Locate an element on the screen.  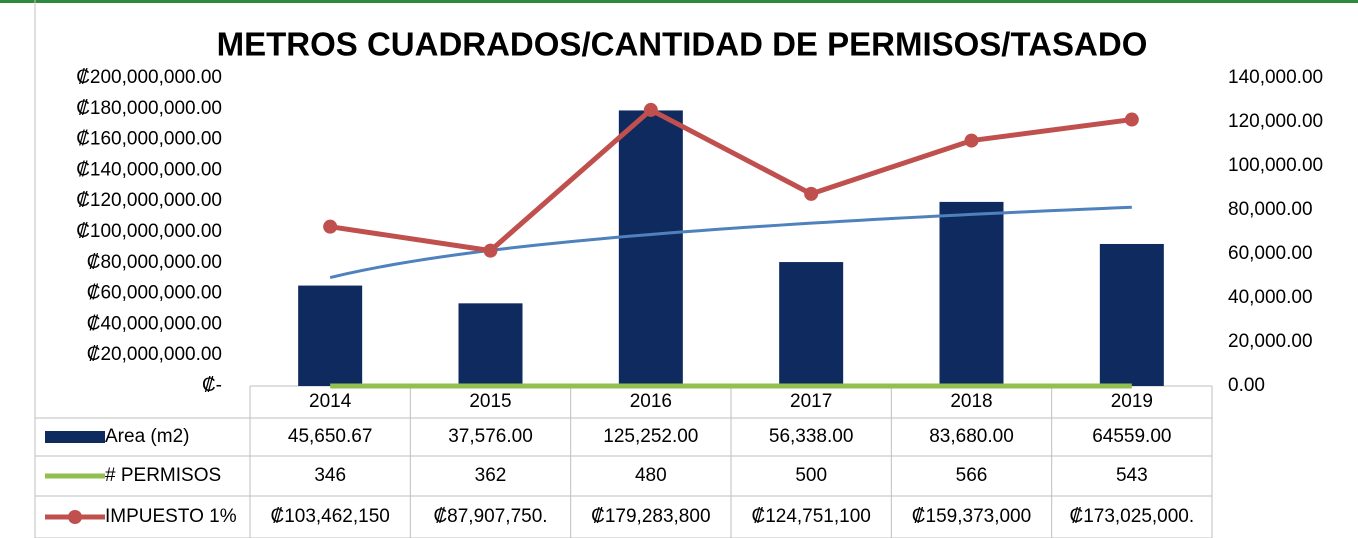
y2-tick-label: 80,000.00 is located at coordinates (1270, 209).